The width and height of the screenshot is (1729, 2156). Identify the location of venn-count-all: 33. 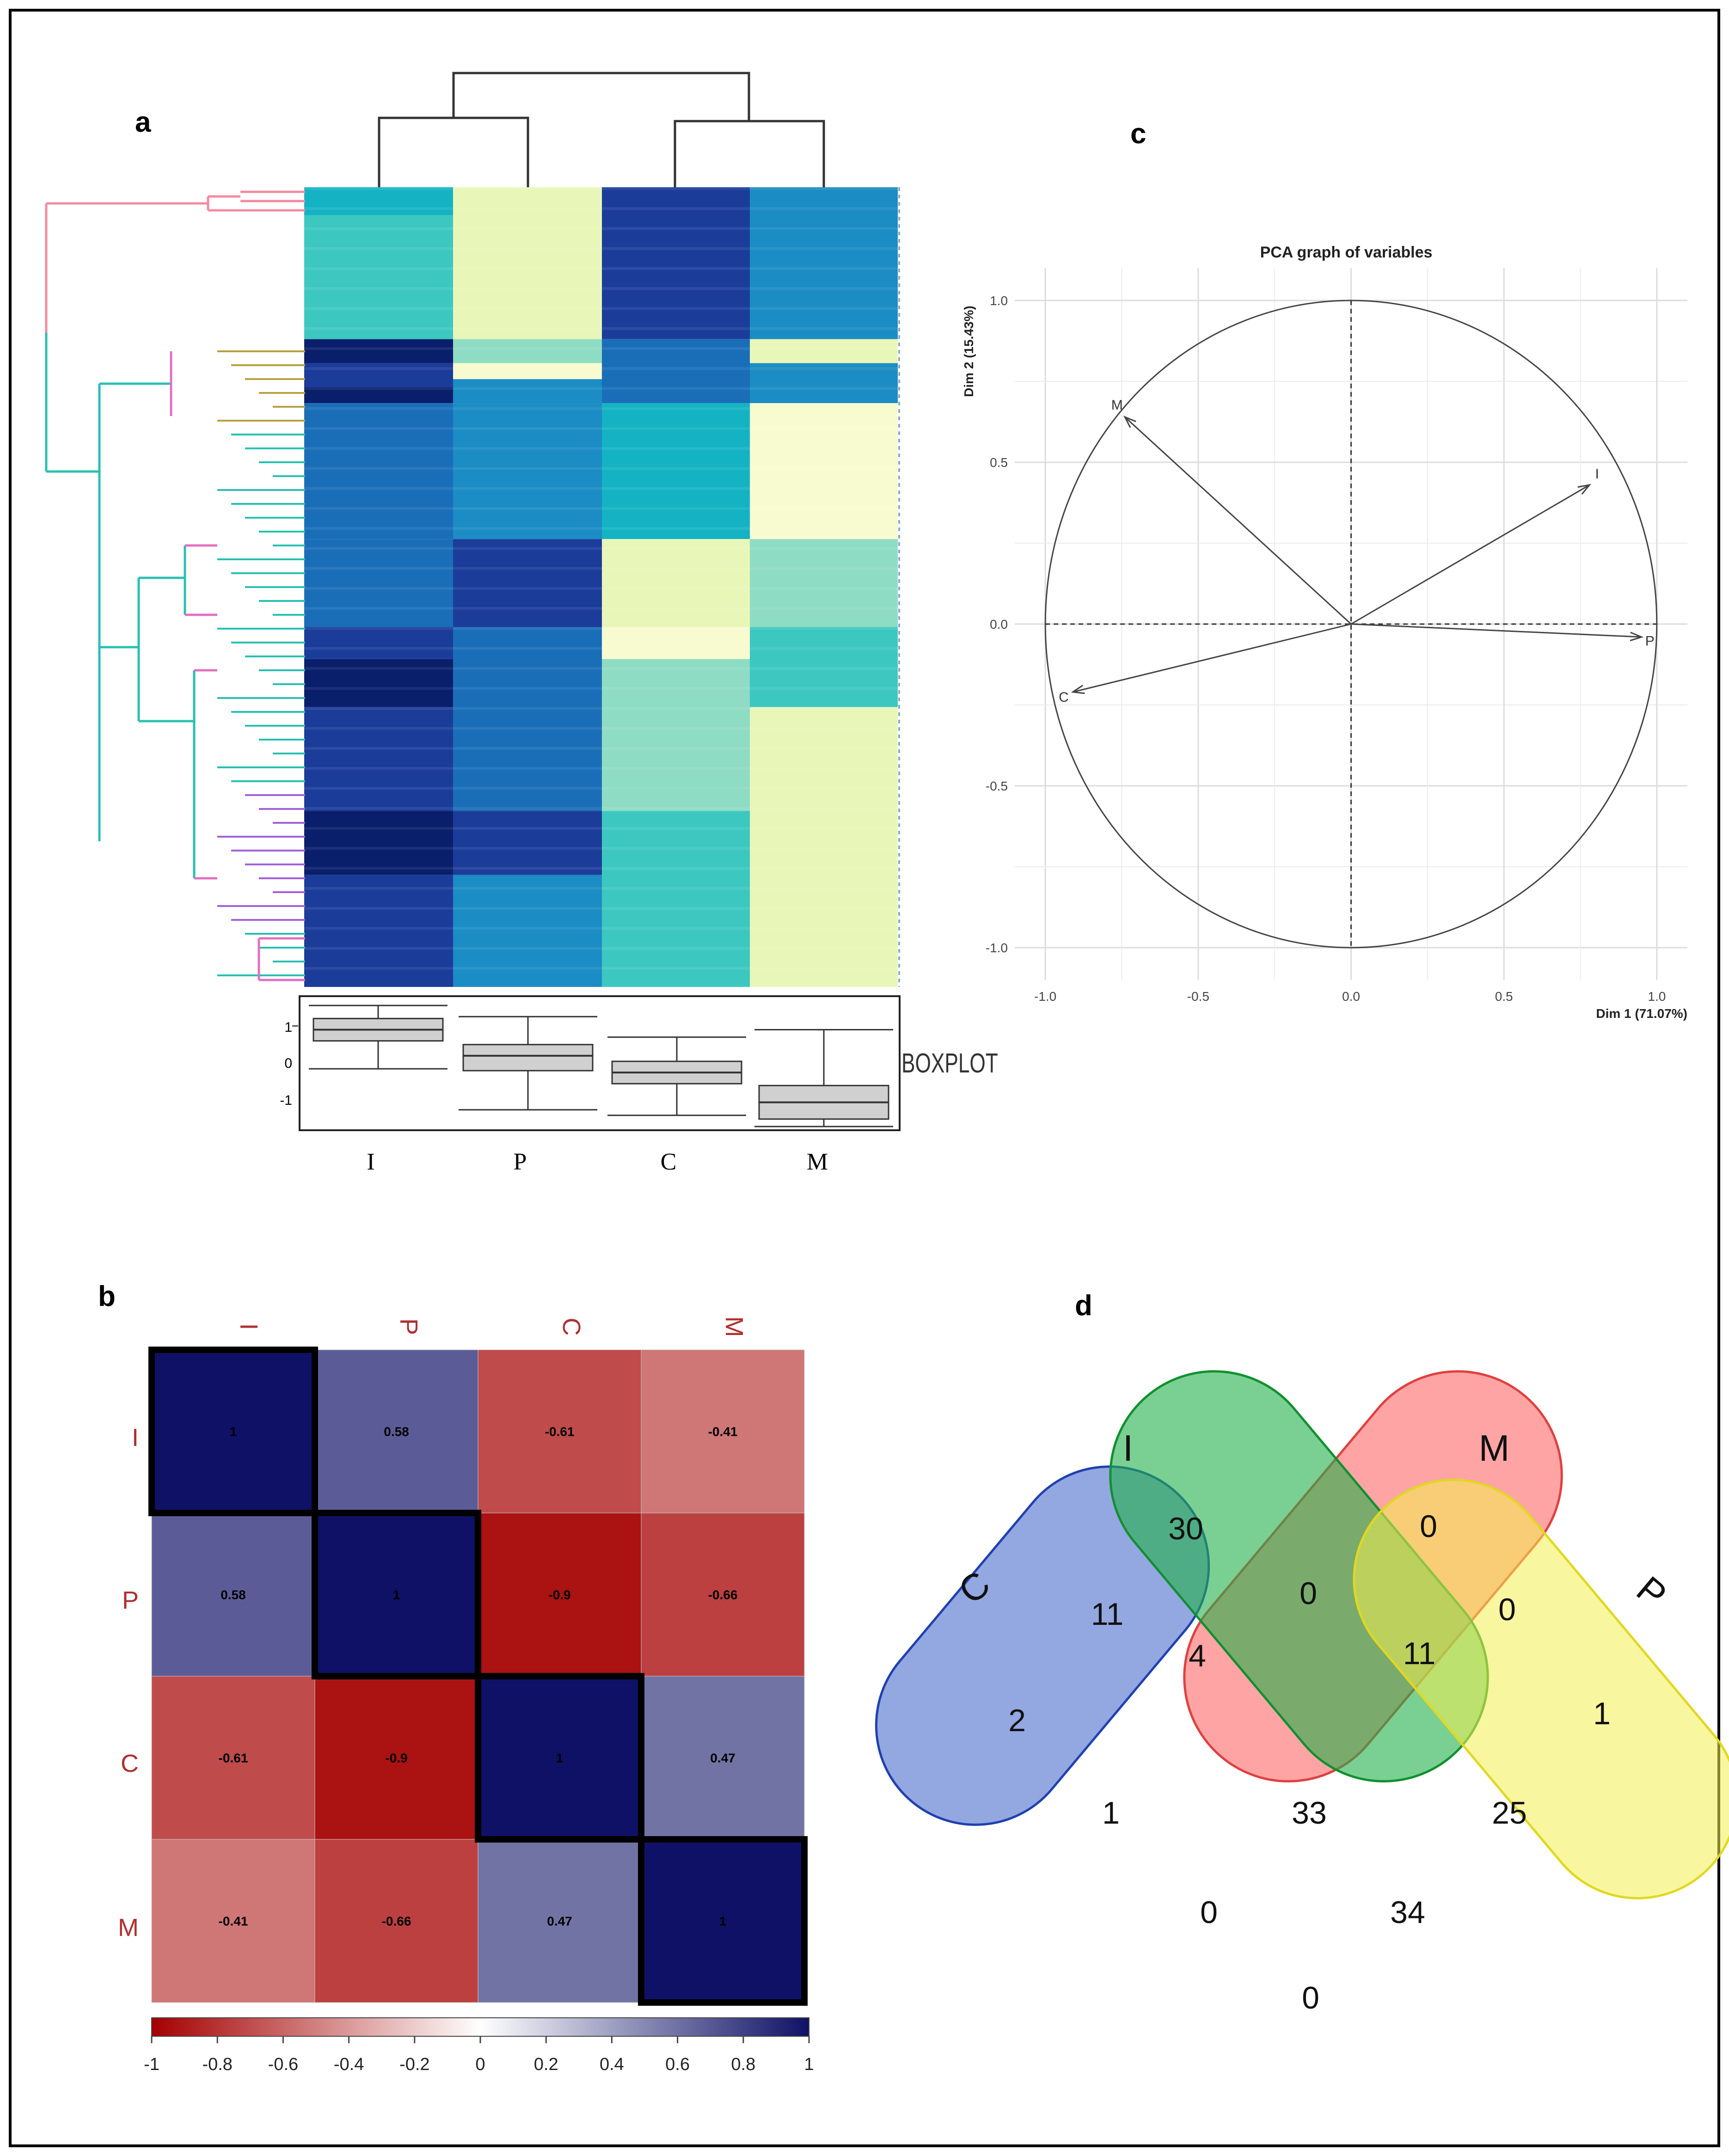
(1309, 1813).